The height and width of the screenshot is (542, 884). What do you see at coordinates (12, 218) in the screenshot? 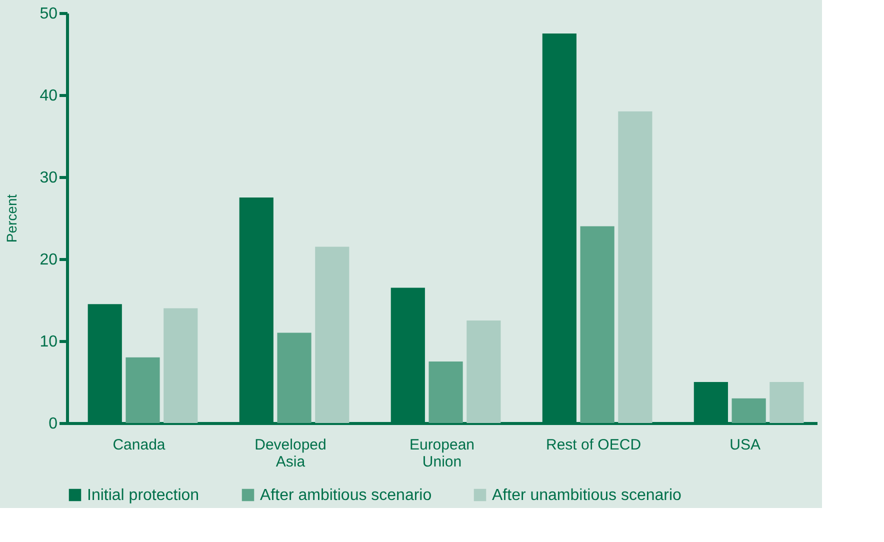
I see `y-axis-title: Percent` at bounding box center [12, 218].